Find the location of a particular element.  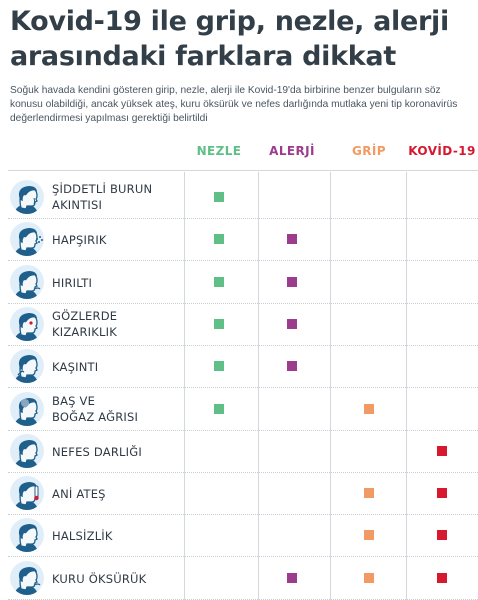

symptom-label-line: HIRILTI is located at coordinates (72, 282).